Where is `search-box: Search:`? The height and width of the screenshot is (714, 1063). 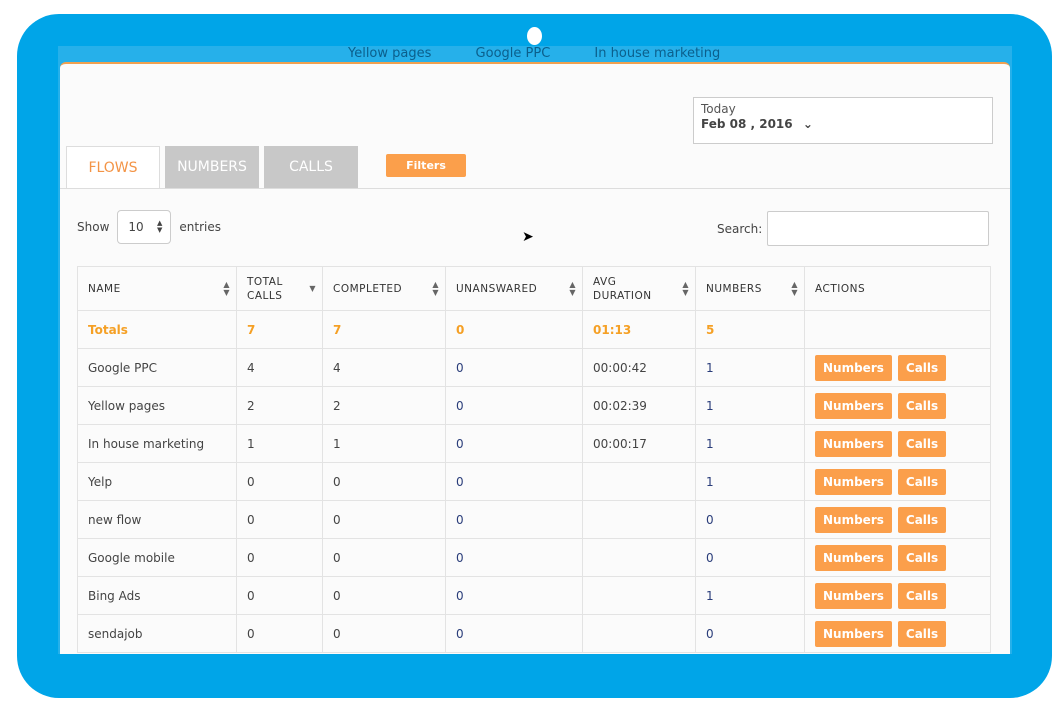 search-box: Search: is located at coordinates (853, 228).